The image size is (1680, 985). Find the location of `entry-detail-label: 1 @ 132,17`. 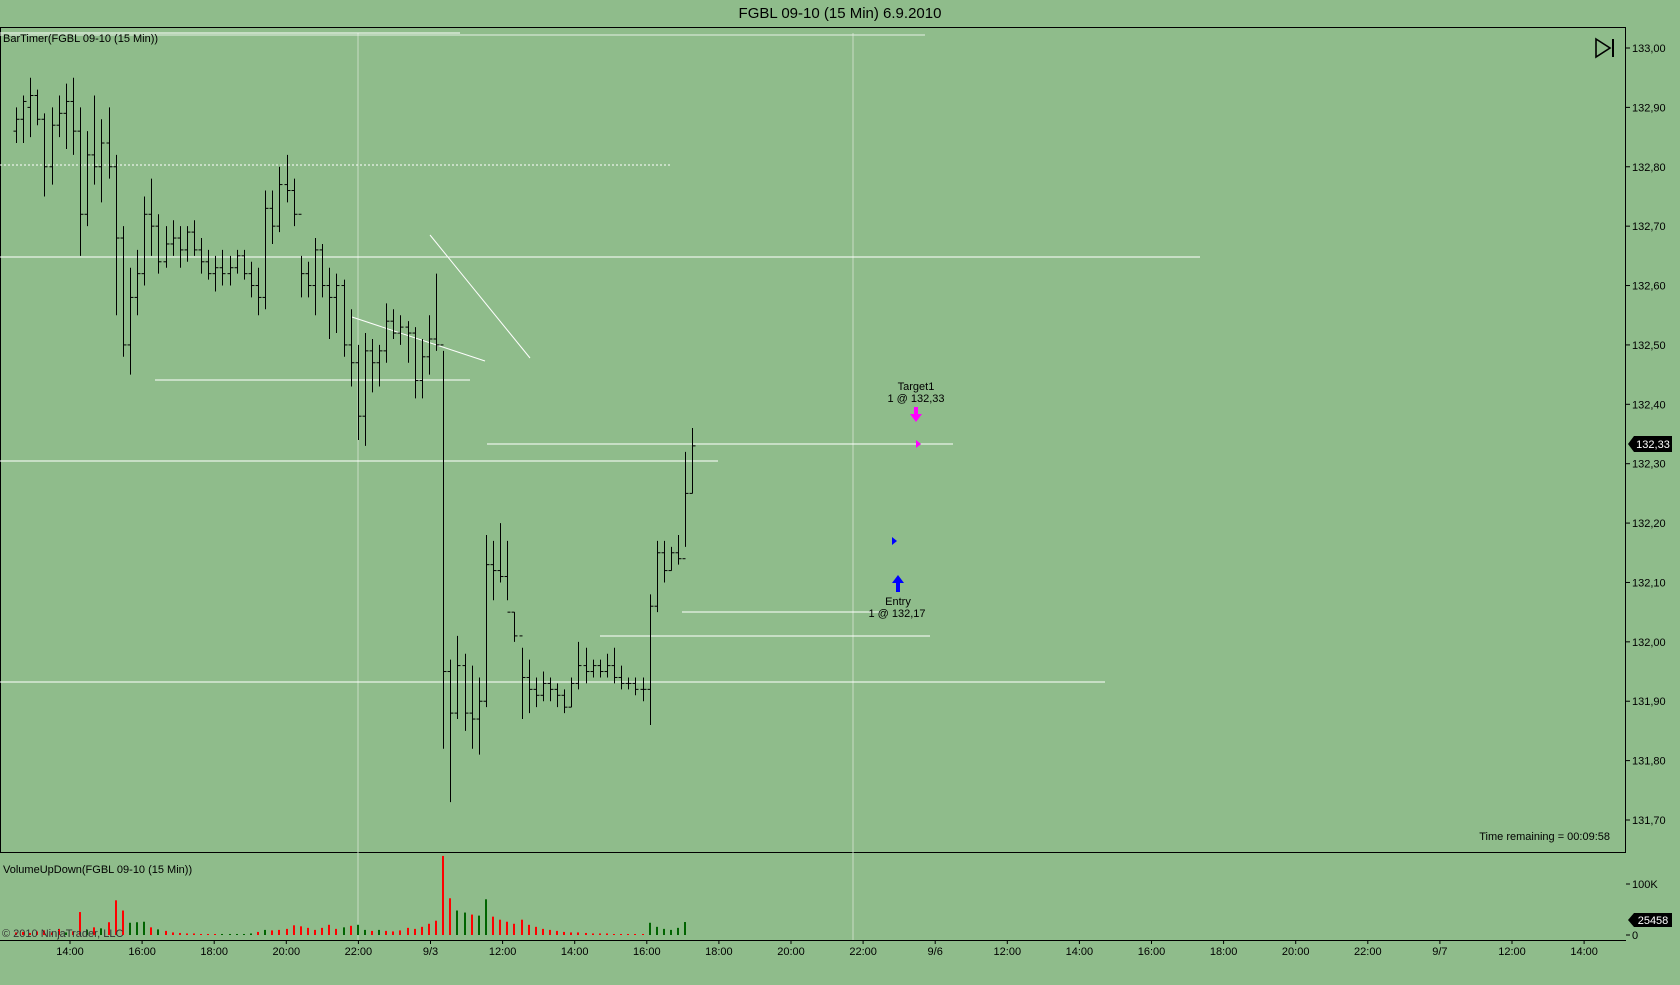

entry-detail-label: 1 @ 132,17 is located at coordinates (896, 614).